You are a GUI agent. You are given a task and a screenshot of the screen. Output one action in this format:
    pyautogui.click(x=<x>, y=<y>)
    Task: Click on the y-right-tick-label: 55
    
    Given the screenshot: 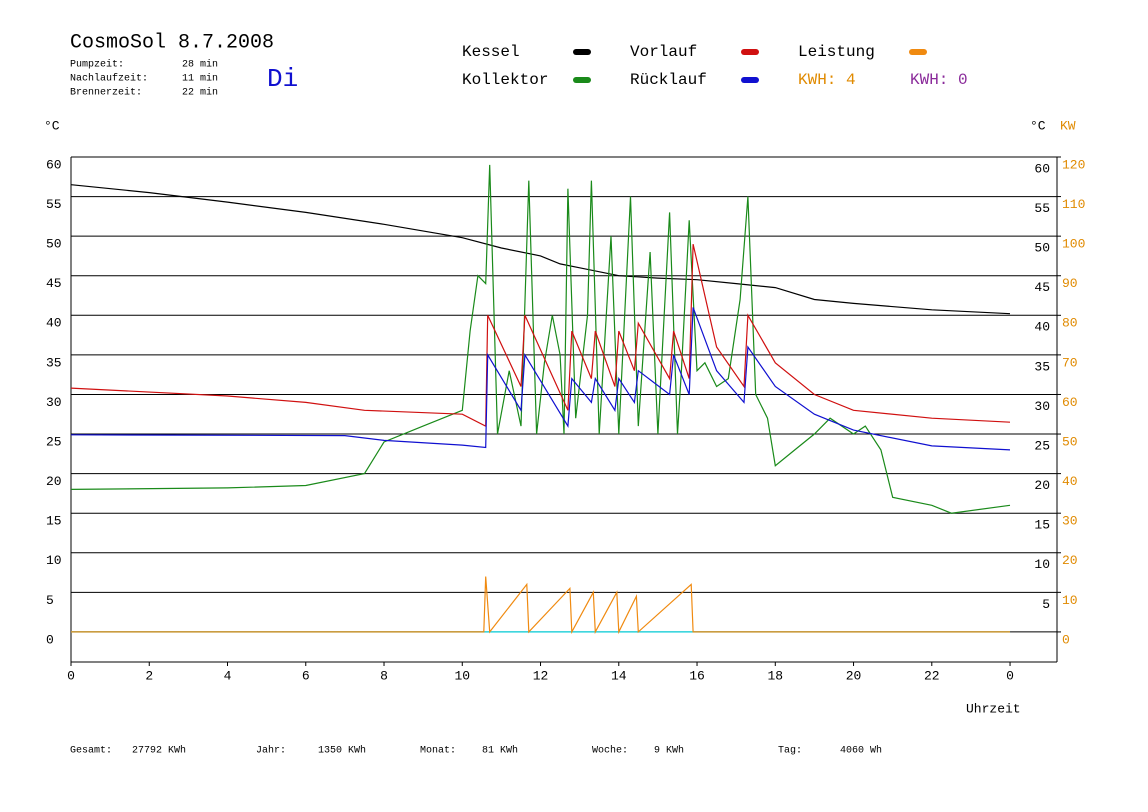 What is the action you would take?
    pyautogui.click(x=1042, y=208)
    